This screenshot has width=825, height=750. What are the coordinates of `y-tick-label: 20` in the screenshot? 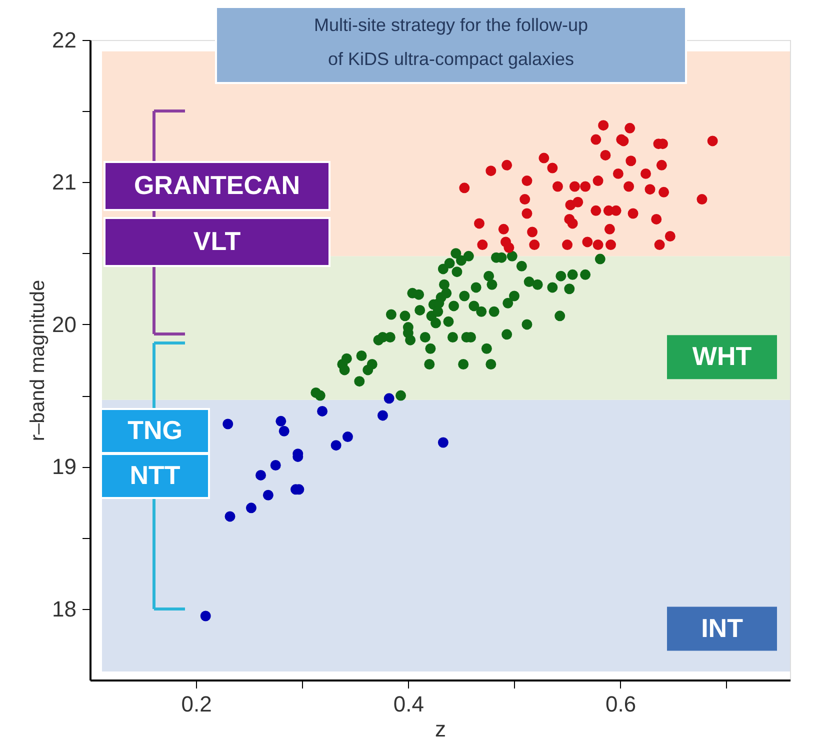 It's located at (64, 324).